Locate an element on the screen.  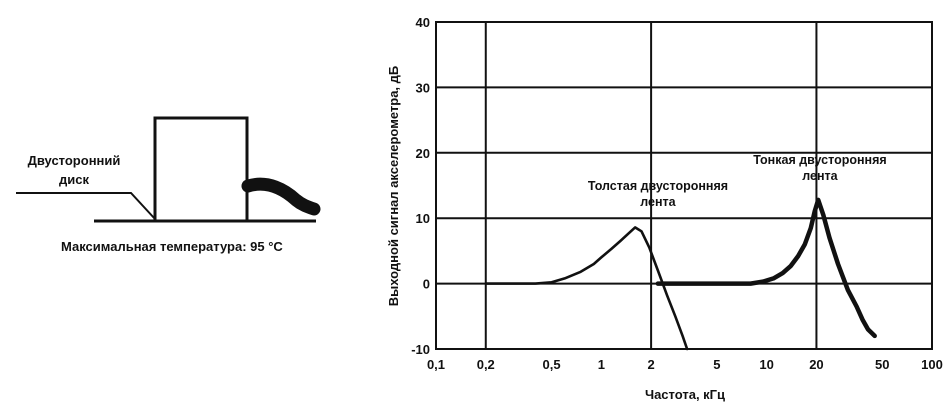
x-tick-label: 10 is located at coordinates (766, 364).